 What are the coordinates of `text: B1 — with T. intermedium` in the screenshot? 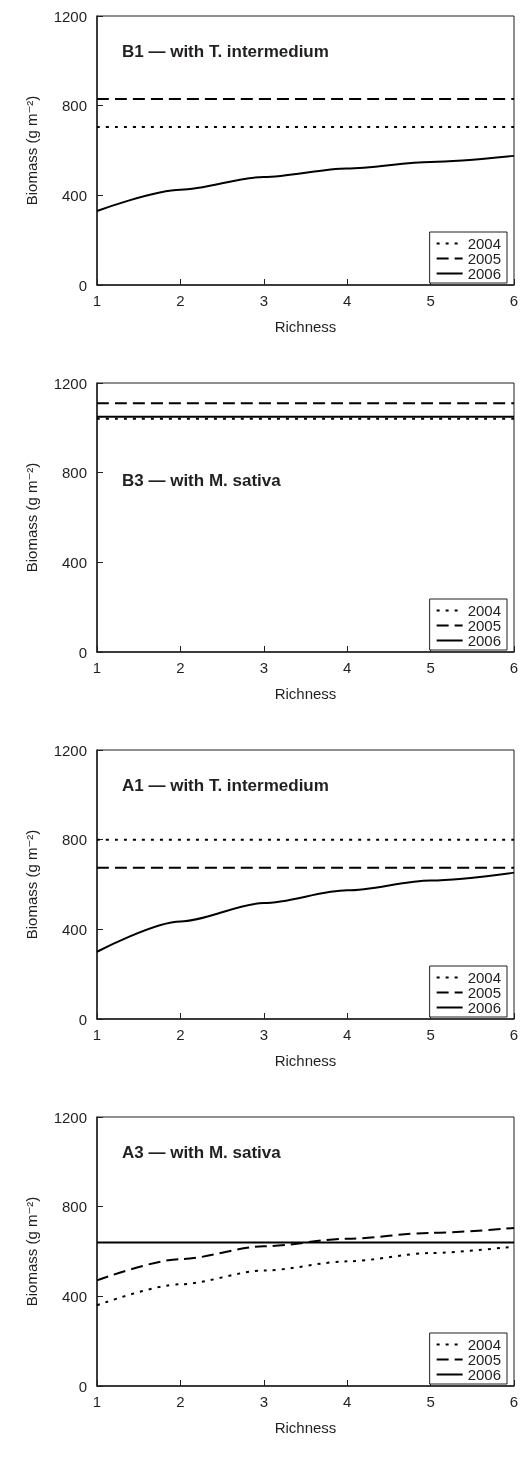 It's located at (225, 51).